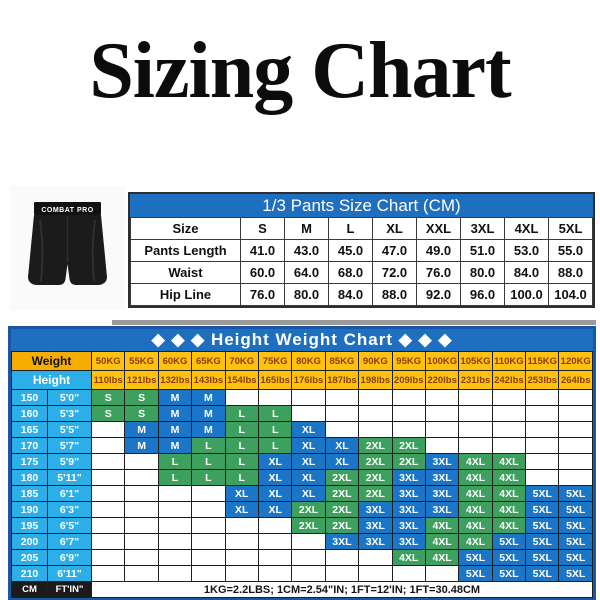 This screenshot has width=600, height=600. What do you see at coordinates (175, 380) in the screenshot?
I see `weight-lbs-cell: 132lbs` at bounding box center [175, 380].